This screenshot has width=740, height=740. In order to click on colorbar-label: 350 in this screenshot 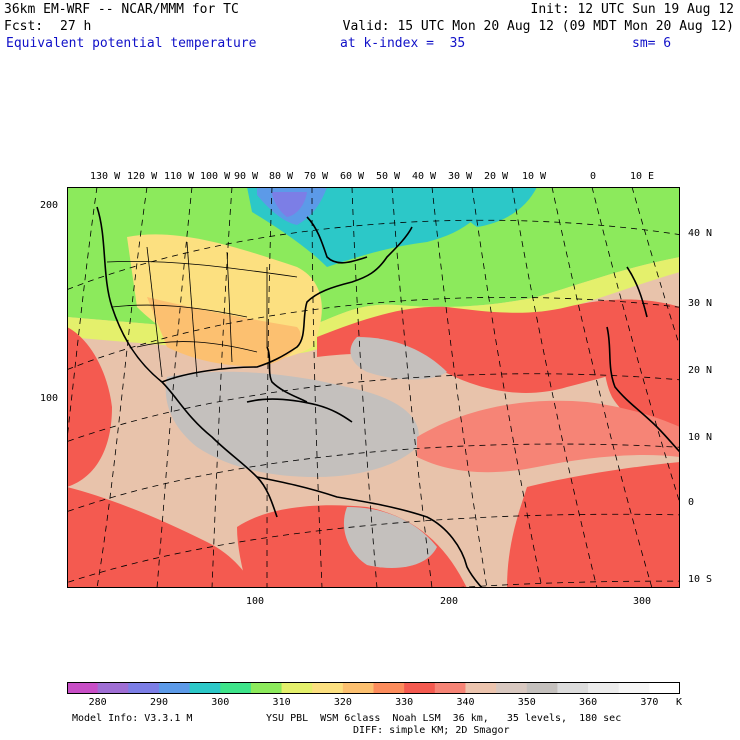, I will do `click(526, 702)`.